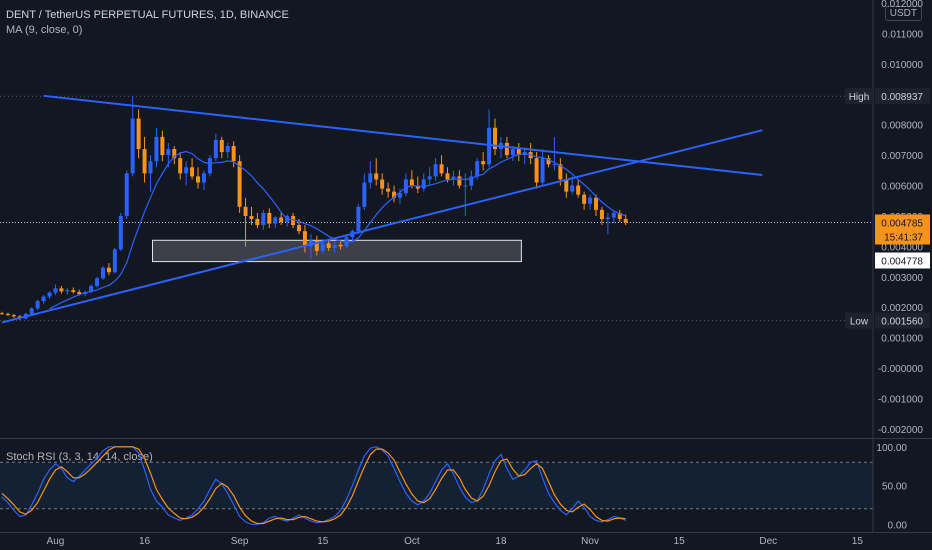 The height and width of the screenshot is (550, 932). Describe the element at coordinates (768, 541) in the screenshot. I see `time-tick-label: Dec` at that location.